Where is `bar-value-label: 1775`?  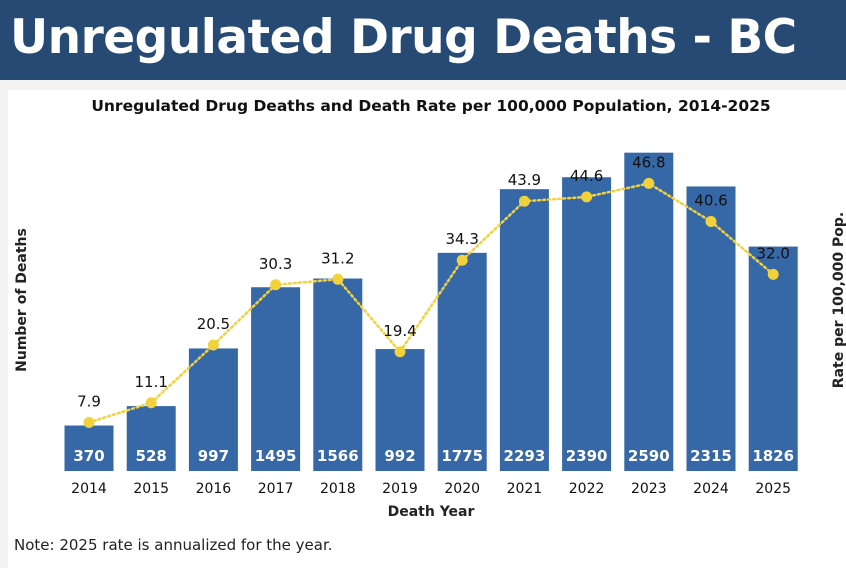
bar-value-label: 1775 is located at coordinates (462, 456).